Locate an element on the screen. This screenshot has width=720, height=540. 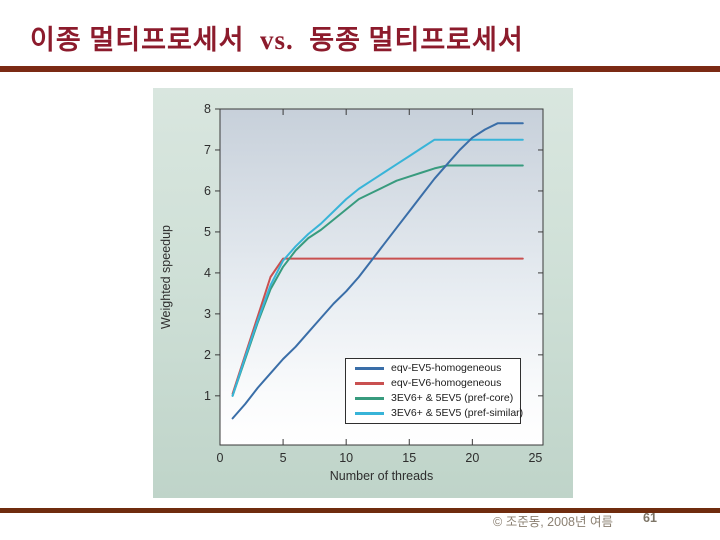
legend-label: eqv-EV6-homogeneous is located at coordinates (446, 383).